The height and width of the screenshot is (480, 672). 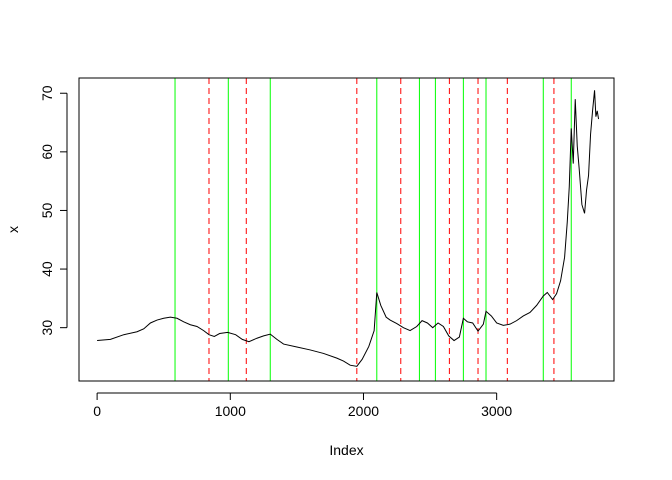 What do you see at coordinates (13, 229) in the screenshot?
I see `y-axis-title: x` at bounding box center [13, 229].